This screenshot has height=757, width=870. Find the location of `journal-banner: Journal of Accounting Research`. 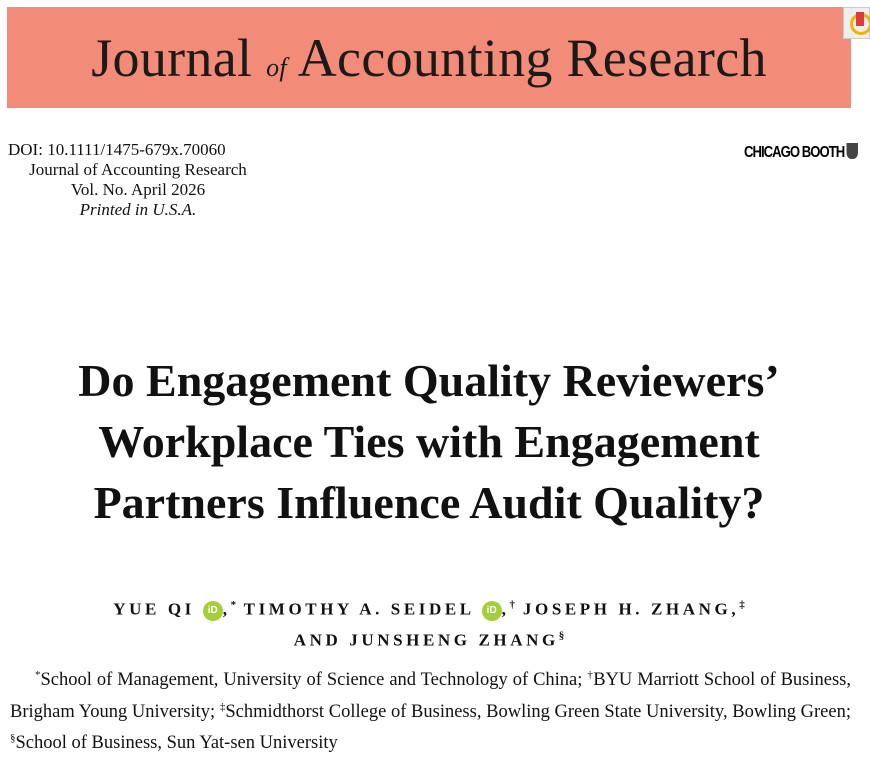

journal-banner: Journal of Accounting Research is located at coordinates (429, 57).